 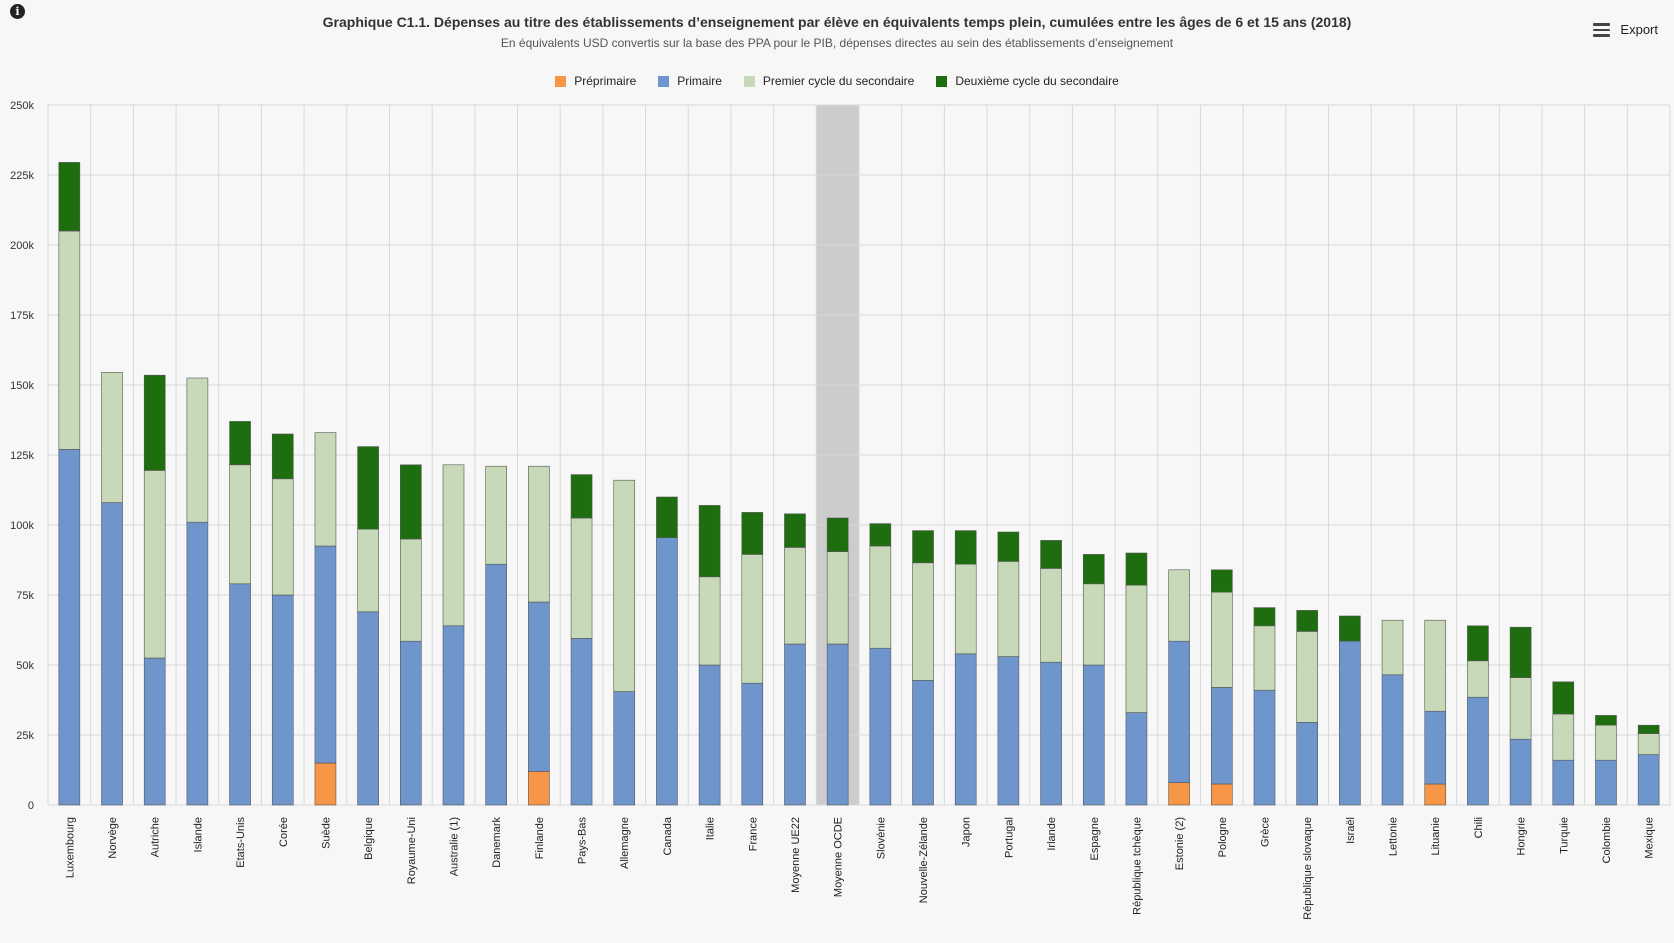 I want to click on y-tick-label: 50k, so click(x=25, y=666).